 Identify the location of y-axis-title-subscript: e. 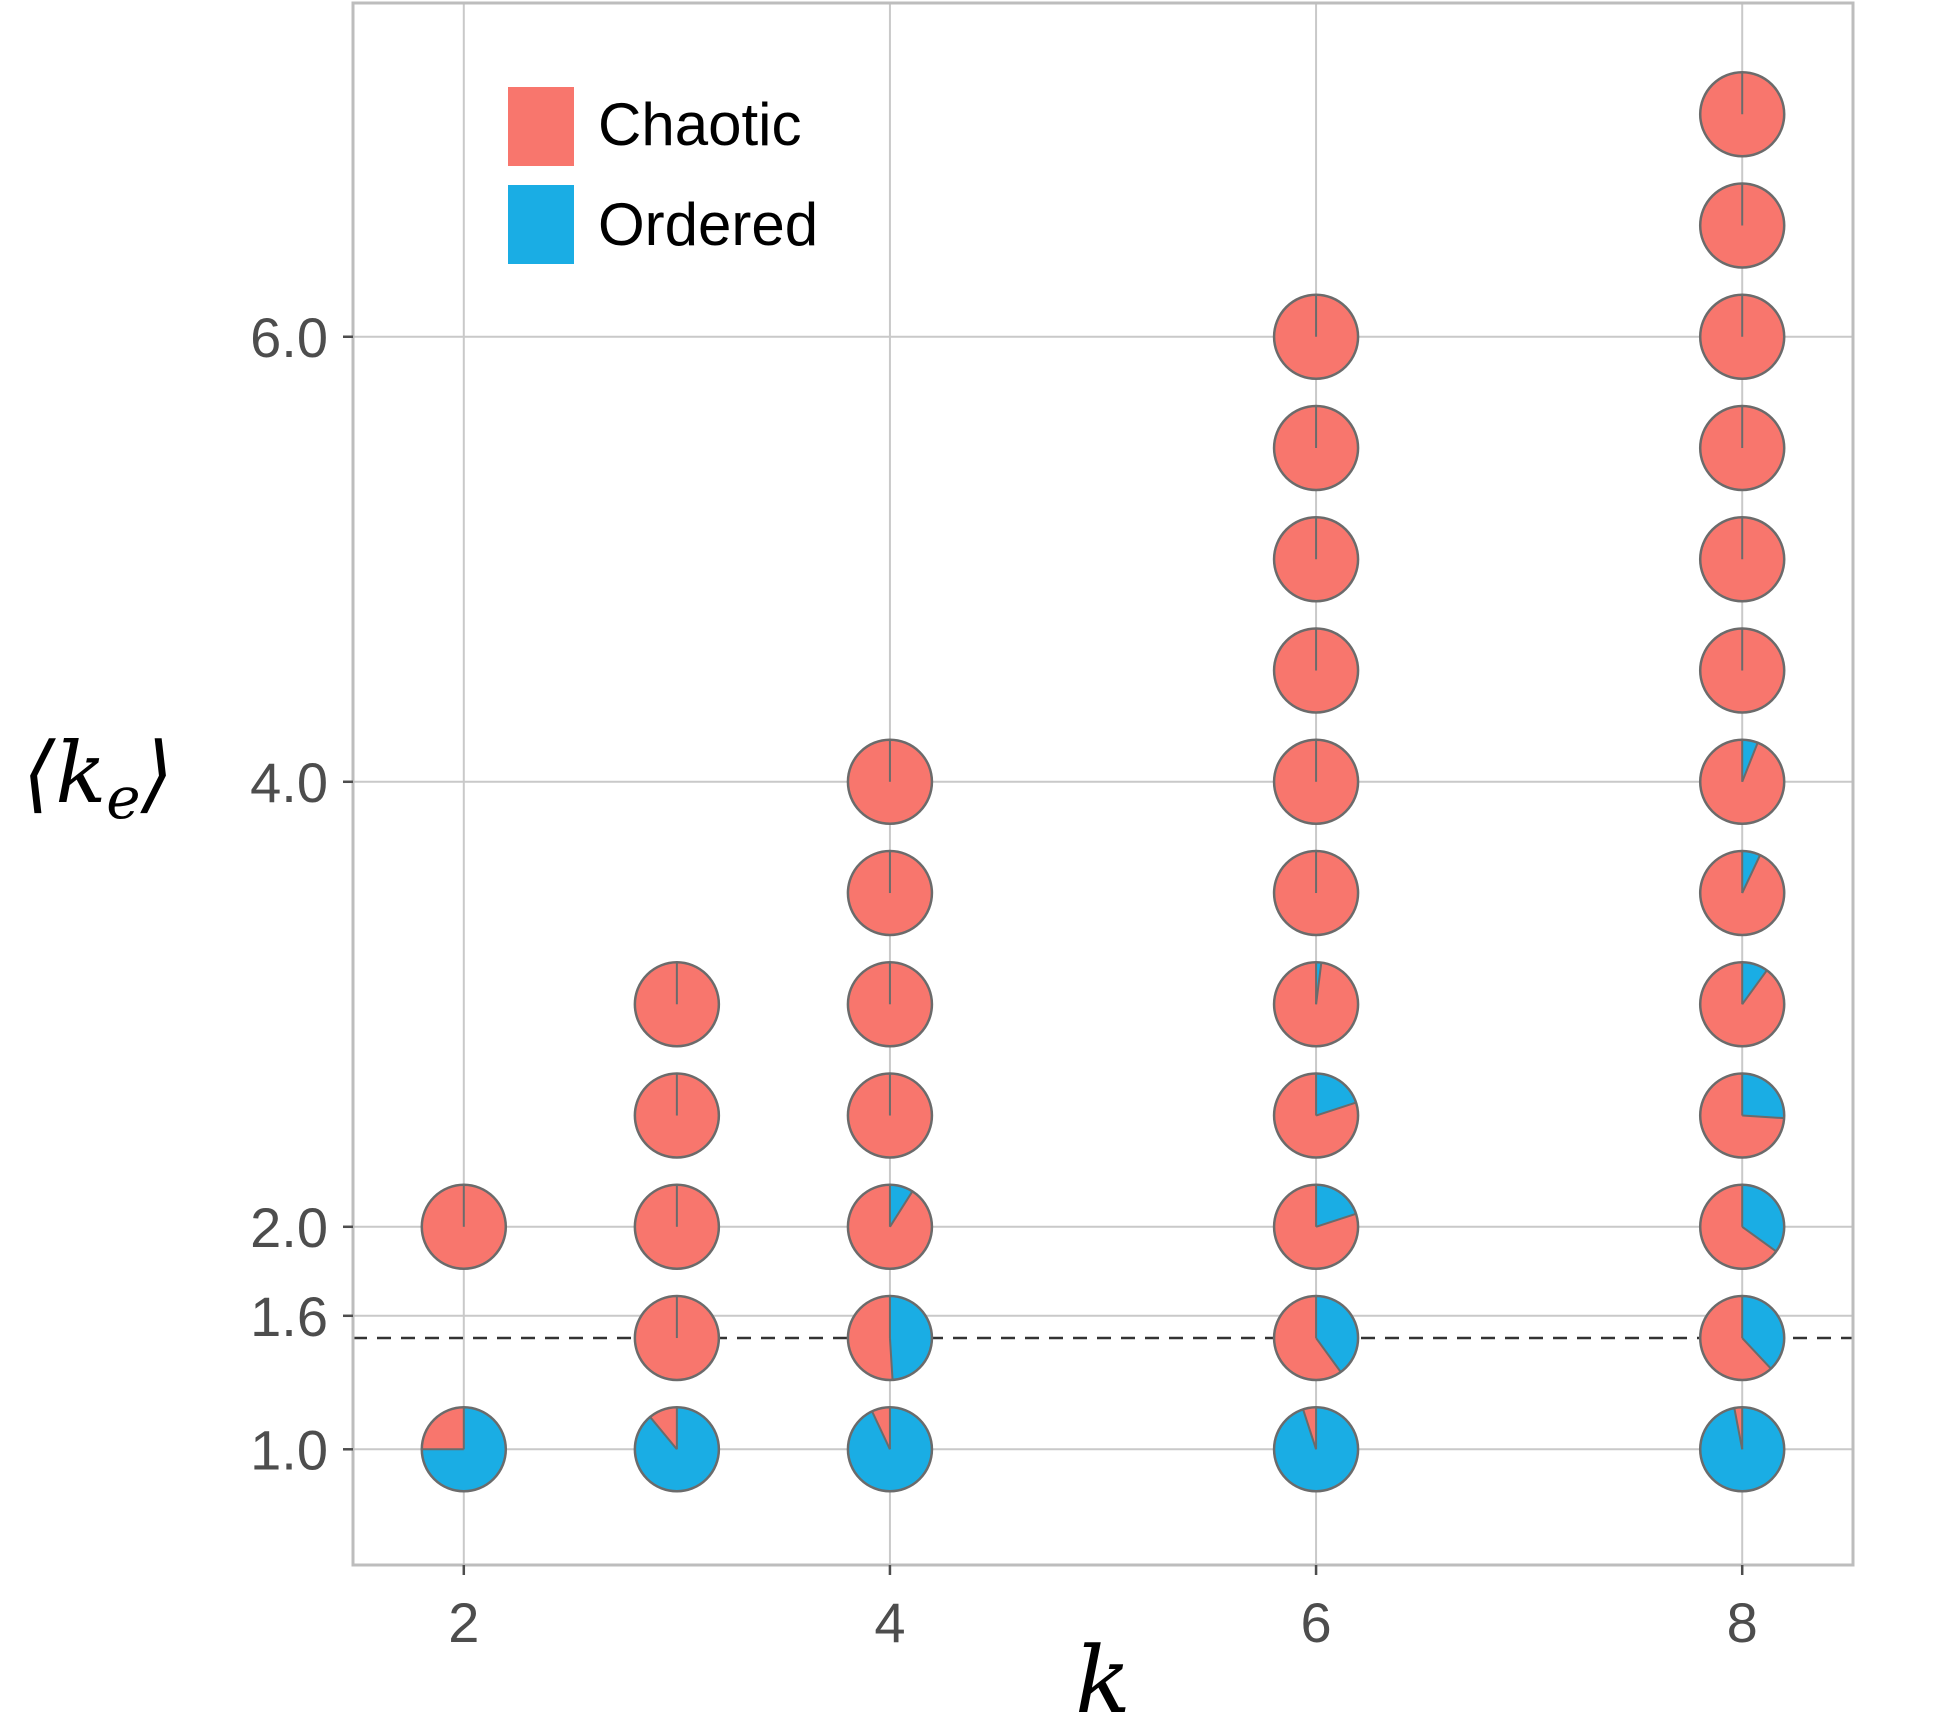
(123, 798).